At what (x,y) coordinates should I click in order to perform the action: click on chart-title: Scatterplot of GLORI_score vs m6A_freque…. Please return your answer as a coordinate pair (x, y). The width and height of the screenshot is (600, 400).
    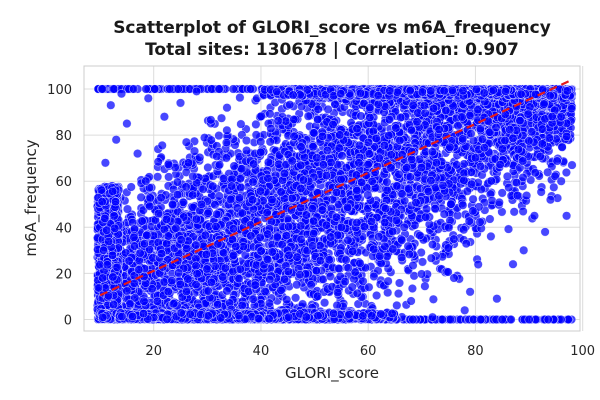
    Looking at the image, I should click on (332, 28).